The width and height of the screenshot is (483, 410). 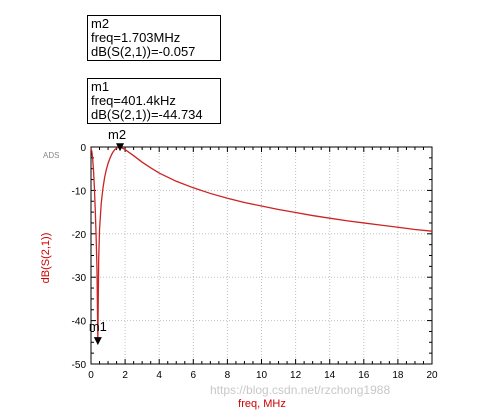 What do you see at coordinates (364, 375) in the screenshot?
I see `x-tick-label: 16` at bounding box center [364, 375].